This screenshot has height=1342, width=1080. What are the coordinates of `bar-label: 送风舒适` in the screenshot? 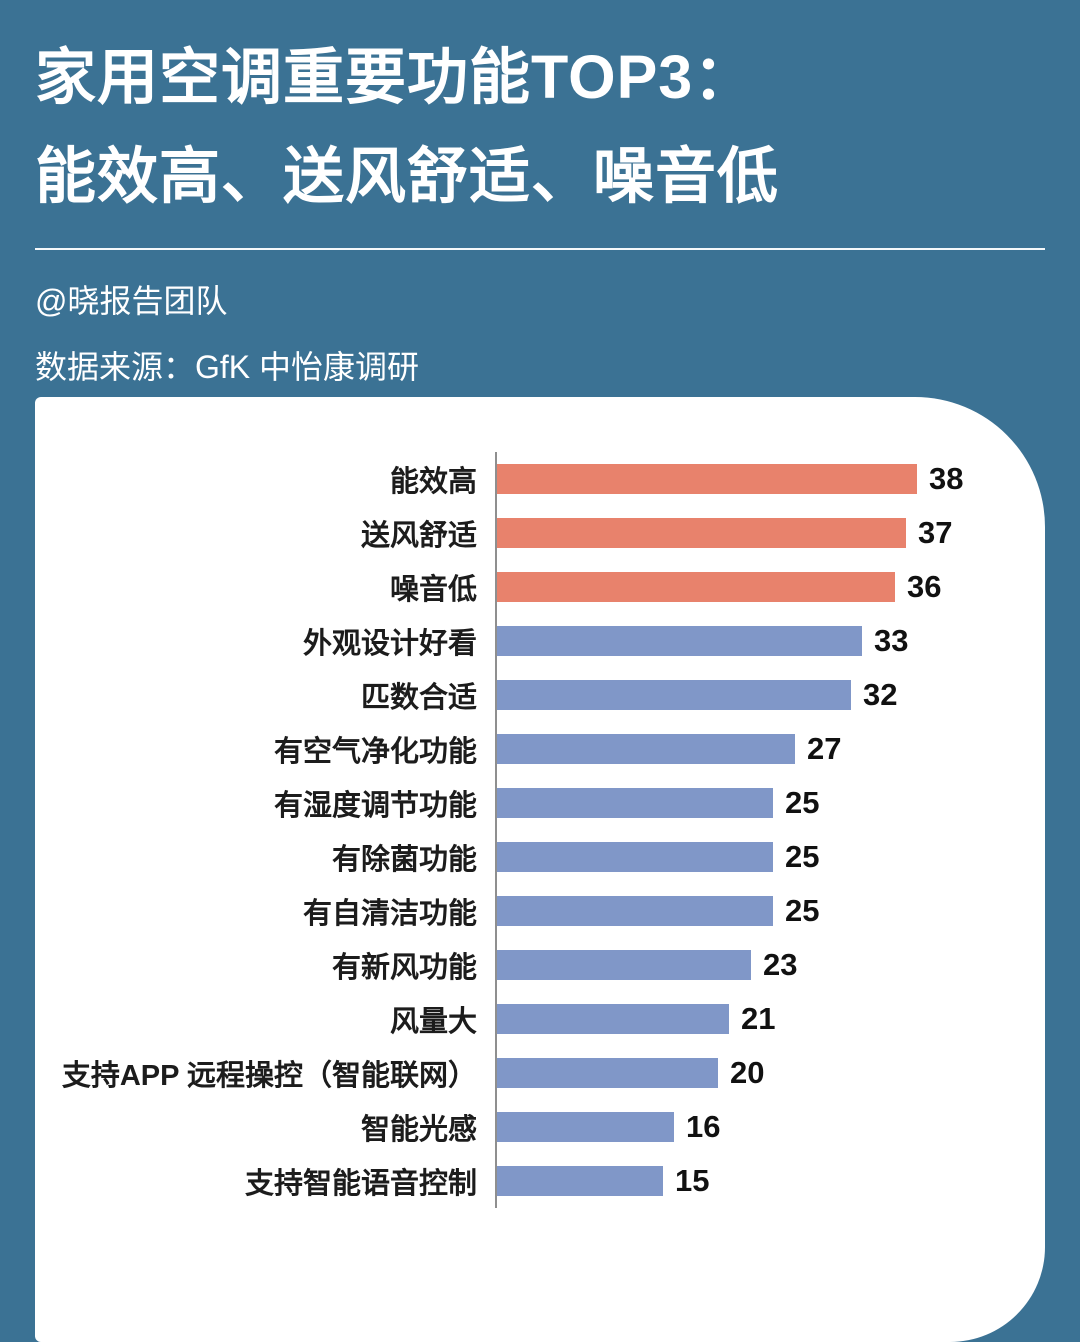 It's located at (418, 536).